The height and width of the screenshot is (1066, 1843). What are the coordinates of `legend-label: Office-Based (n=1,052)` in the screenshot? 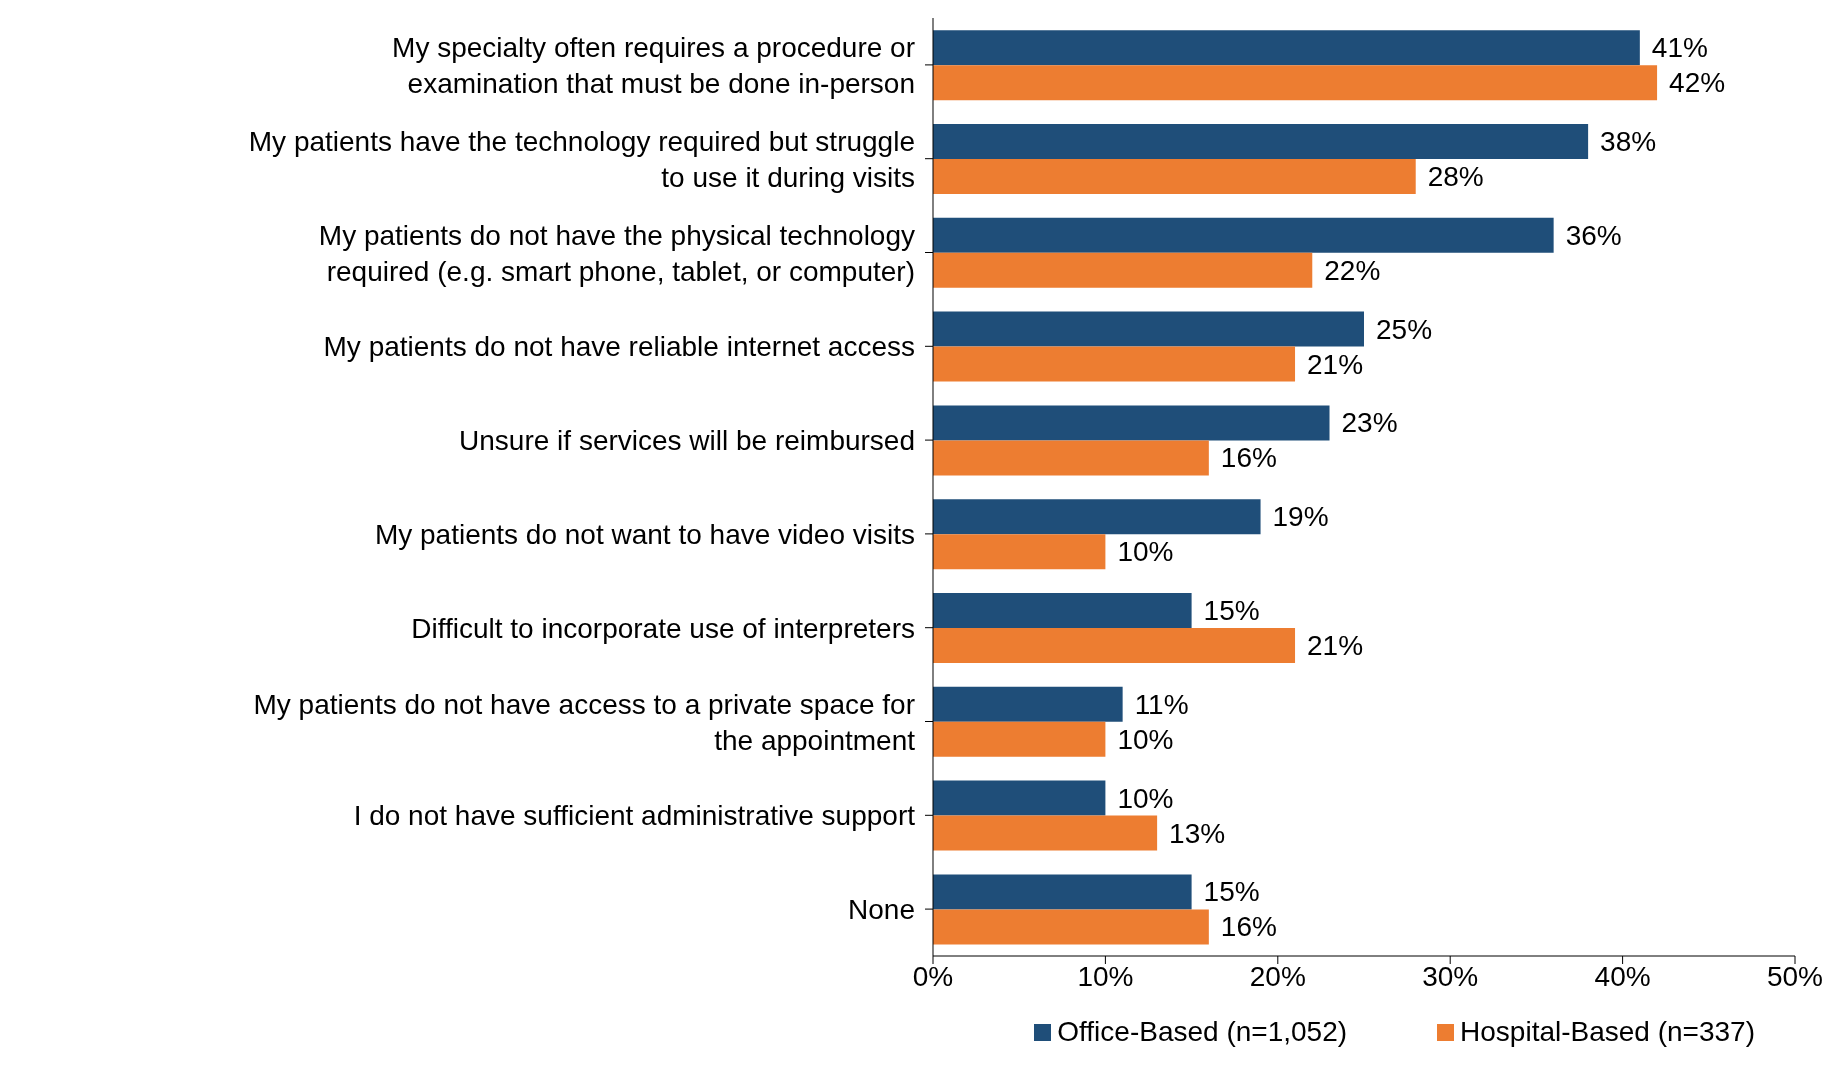 It's located at (1202, 1032).